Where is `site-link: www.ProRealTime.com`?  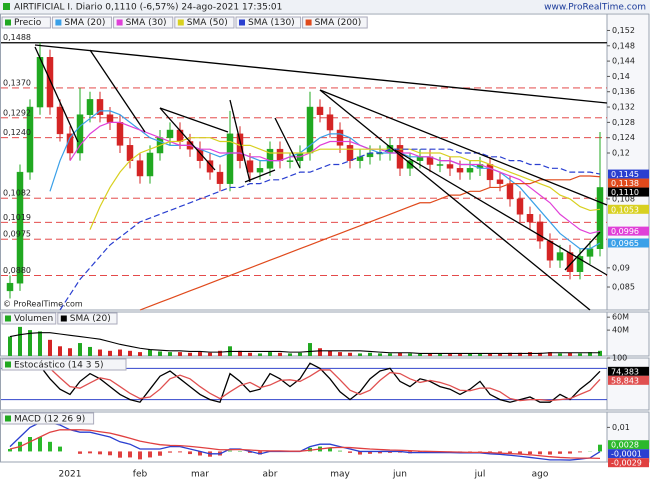
site-link: www.ProRealTime.com is located at coordinates (595, 8).